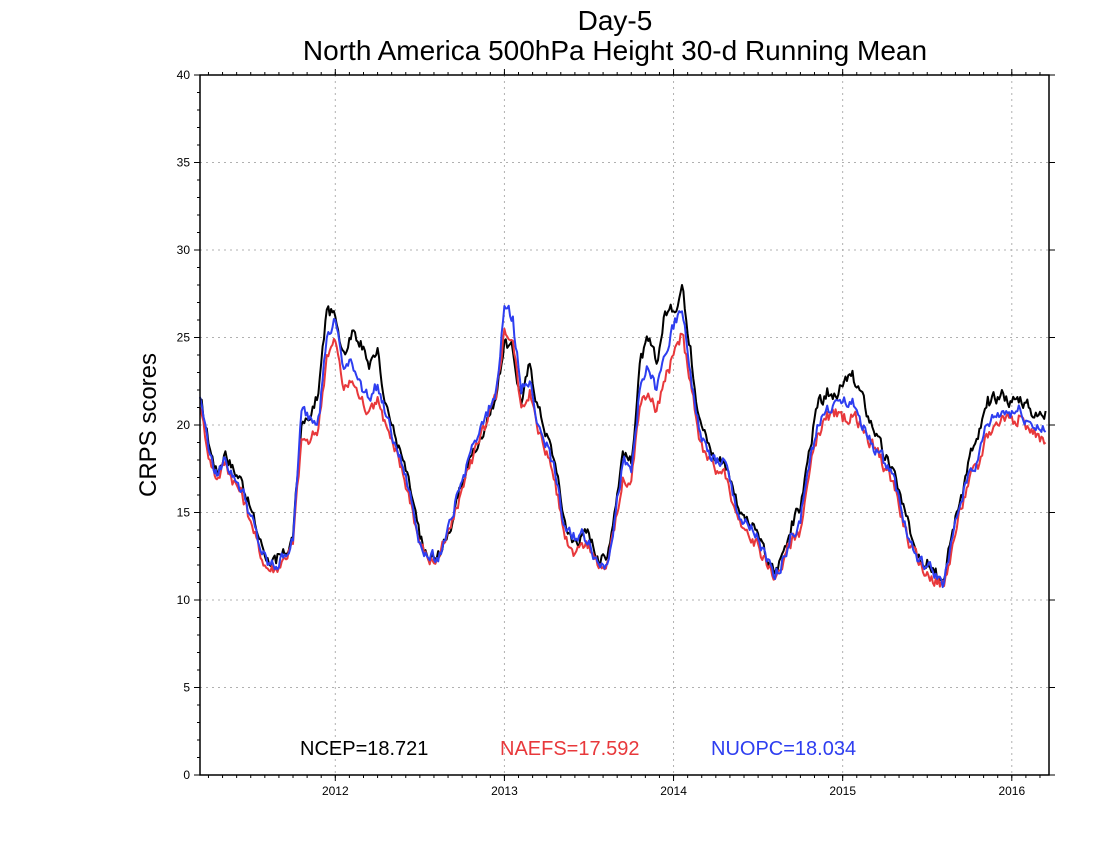 The image size is (1100, 850). Describe the element at coordinates (184, 513) in the screenshot. I see `y-tick-label: 15` at that location.